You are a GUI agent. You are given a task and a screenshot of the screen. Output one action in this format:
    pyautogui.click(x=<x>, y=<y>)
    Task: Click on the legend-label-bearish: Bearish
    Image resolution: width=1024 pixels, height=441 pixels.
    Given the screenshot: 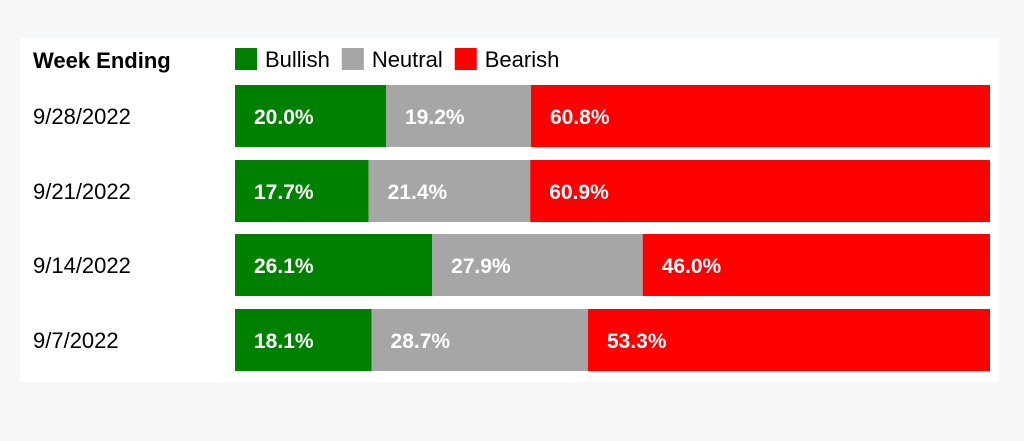 What is the action you would take?
    pyautogui.click(x=522, y=59)
    